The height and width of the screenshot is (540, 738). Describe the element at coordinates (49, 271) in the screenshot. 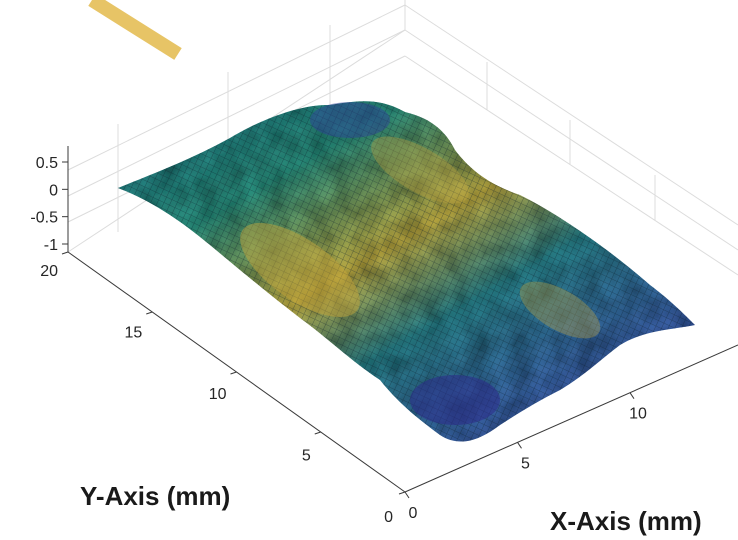

I see `y-tick-label: 20` at that location.